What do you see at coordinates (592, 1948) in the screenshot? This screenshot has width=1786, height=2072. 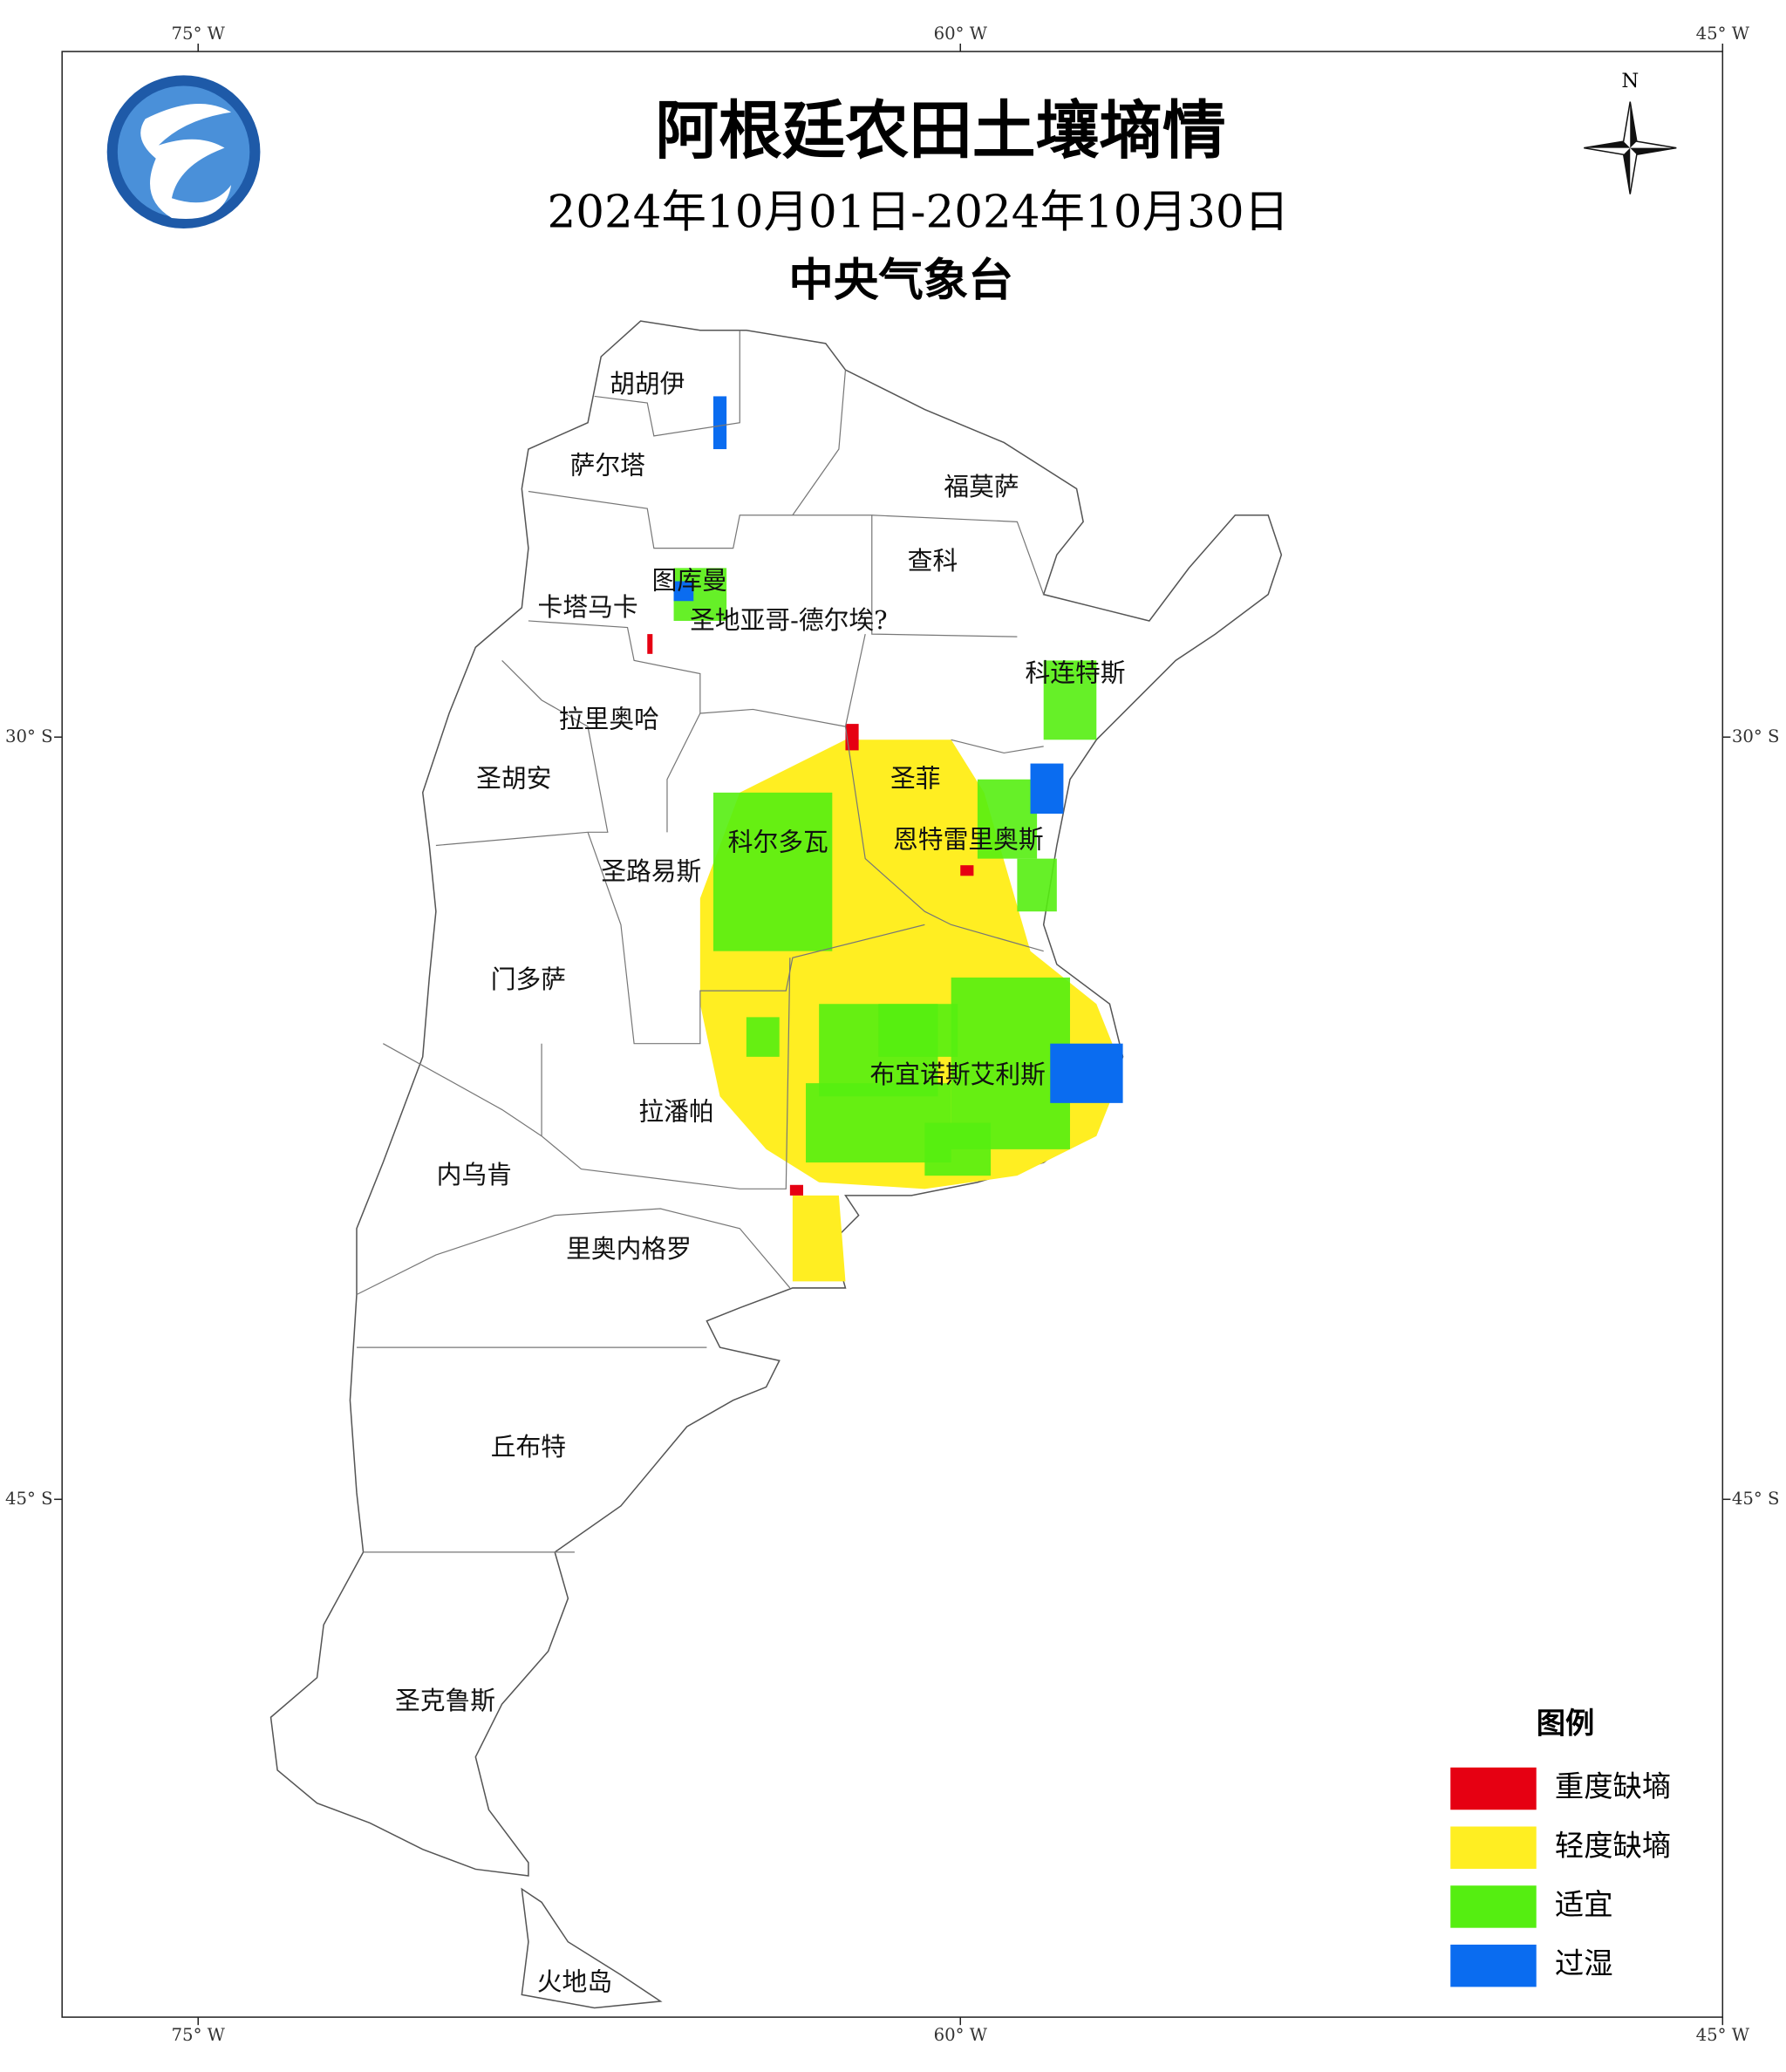 I see `tierra-del-fuego` at bounding box center [592, 1948].